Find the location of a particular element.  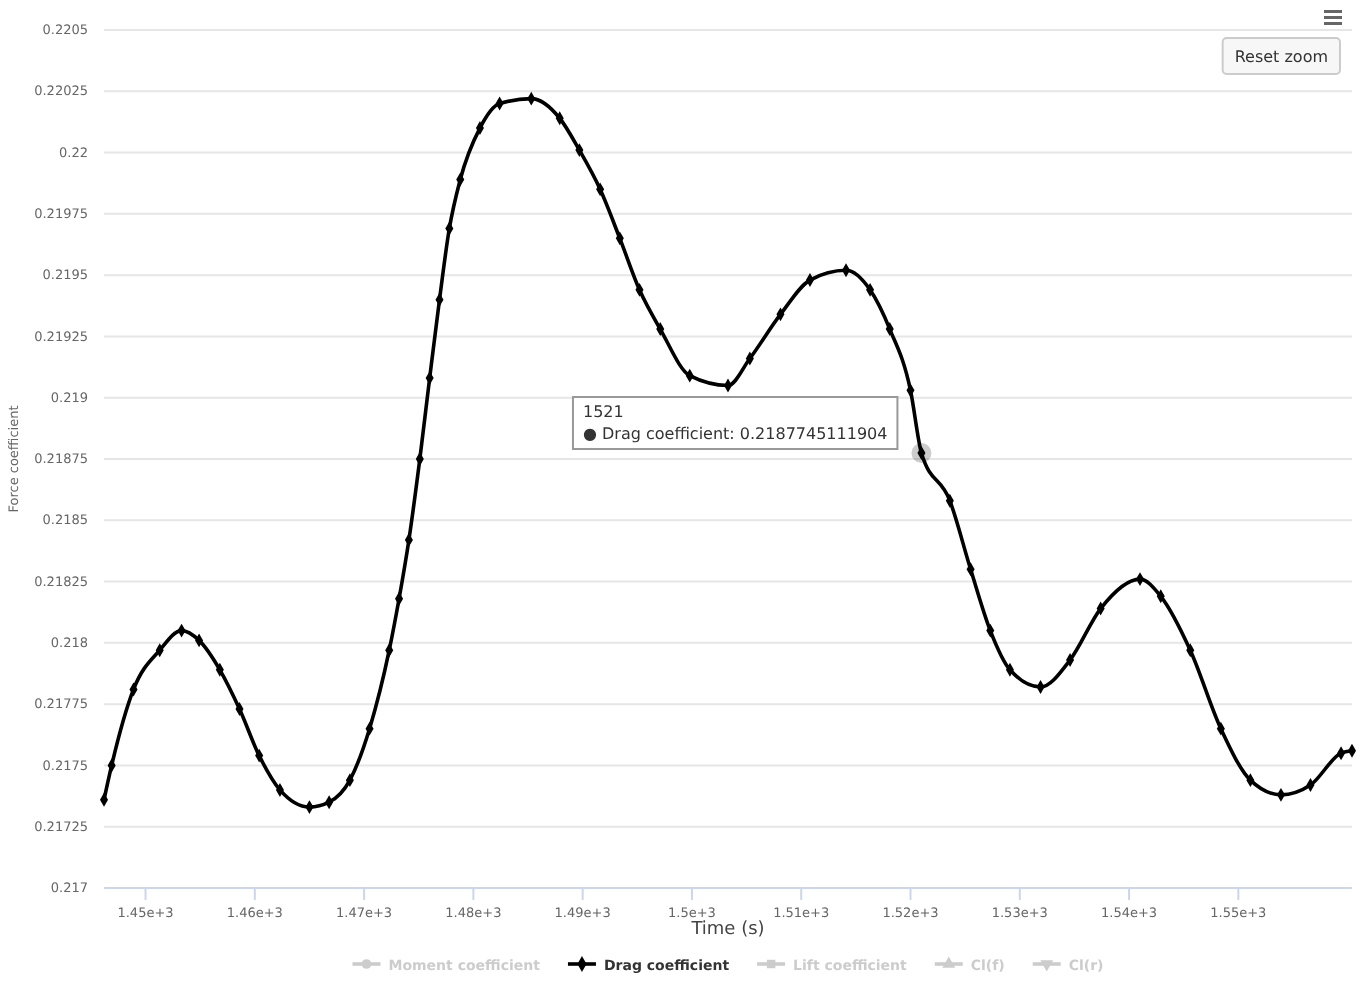

annotation: Reset zoom is located at coordinates (1281, 57).